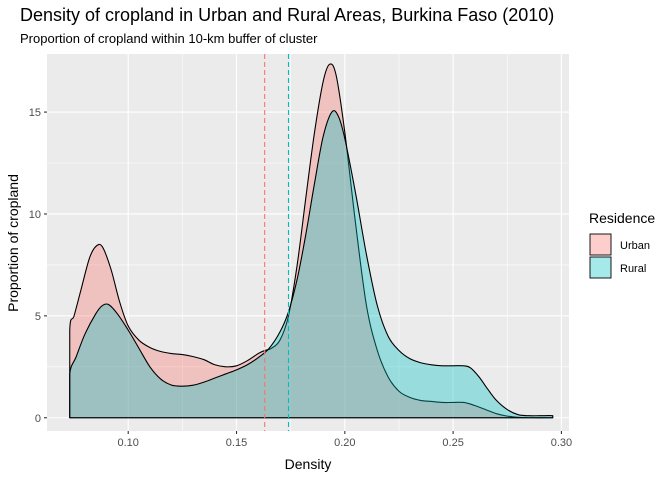  I want to click on x-tick-label: 0.15, so click(236, 443).